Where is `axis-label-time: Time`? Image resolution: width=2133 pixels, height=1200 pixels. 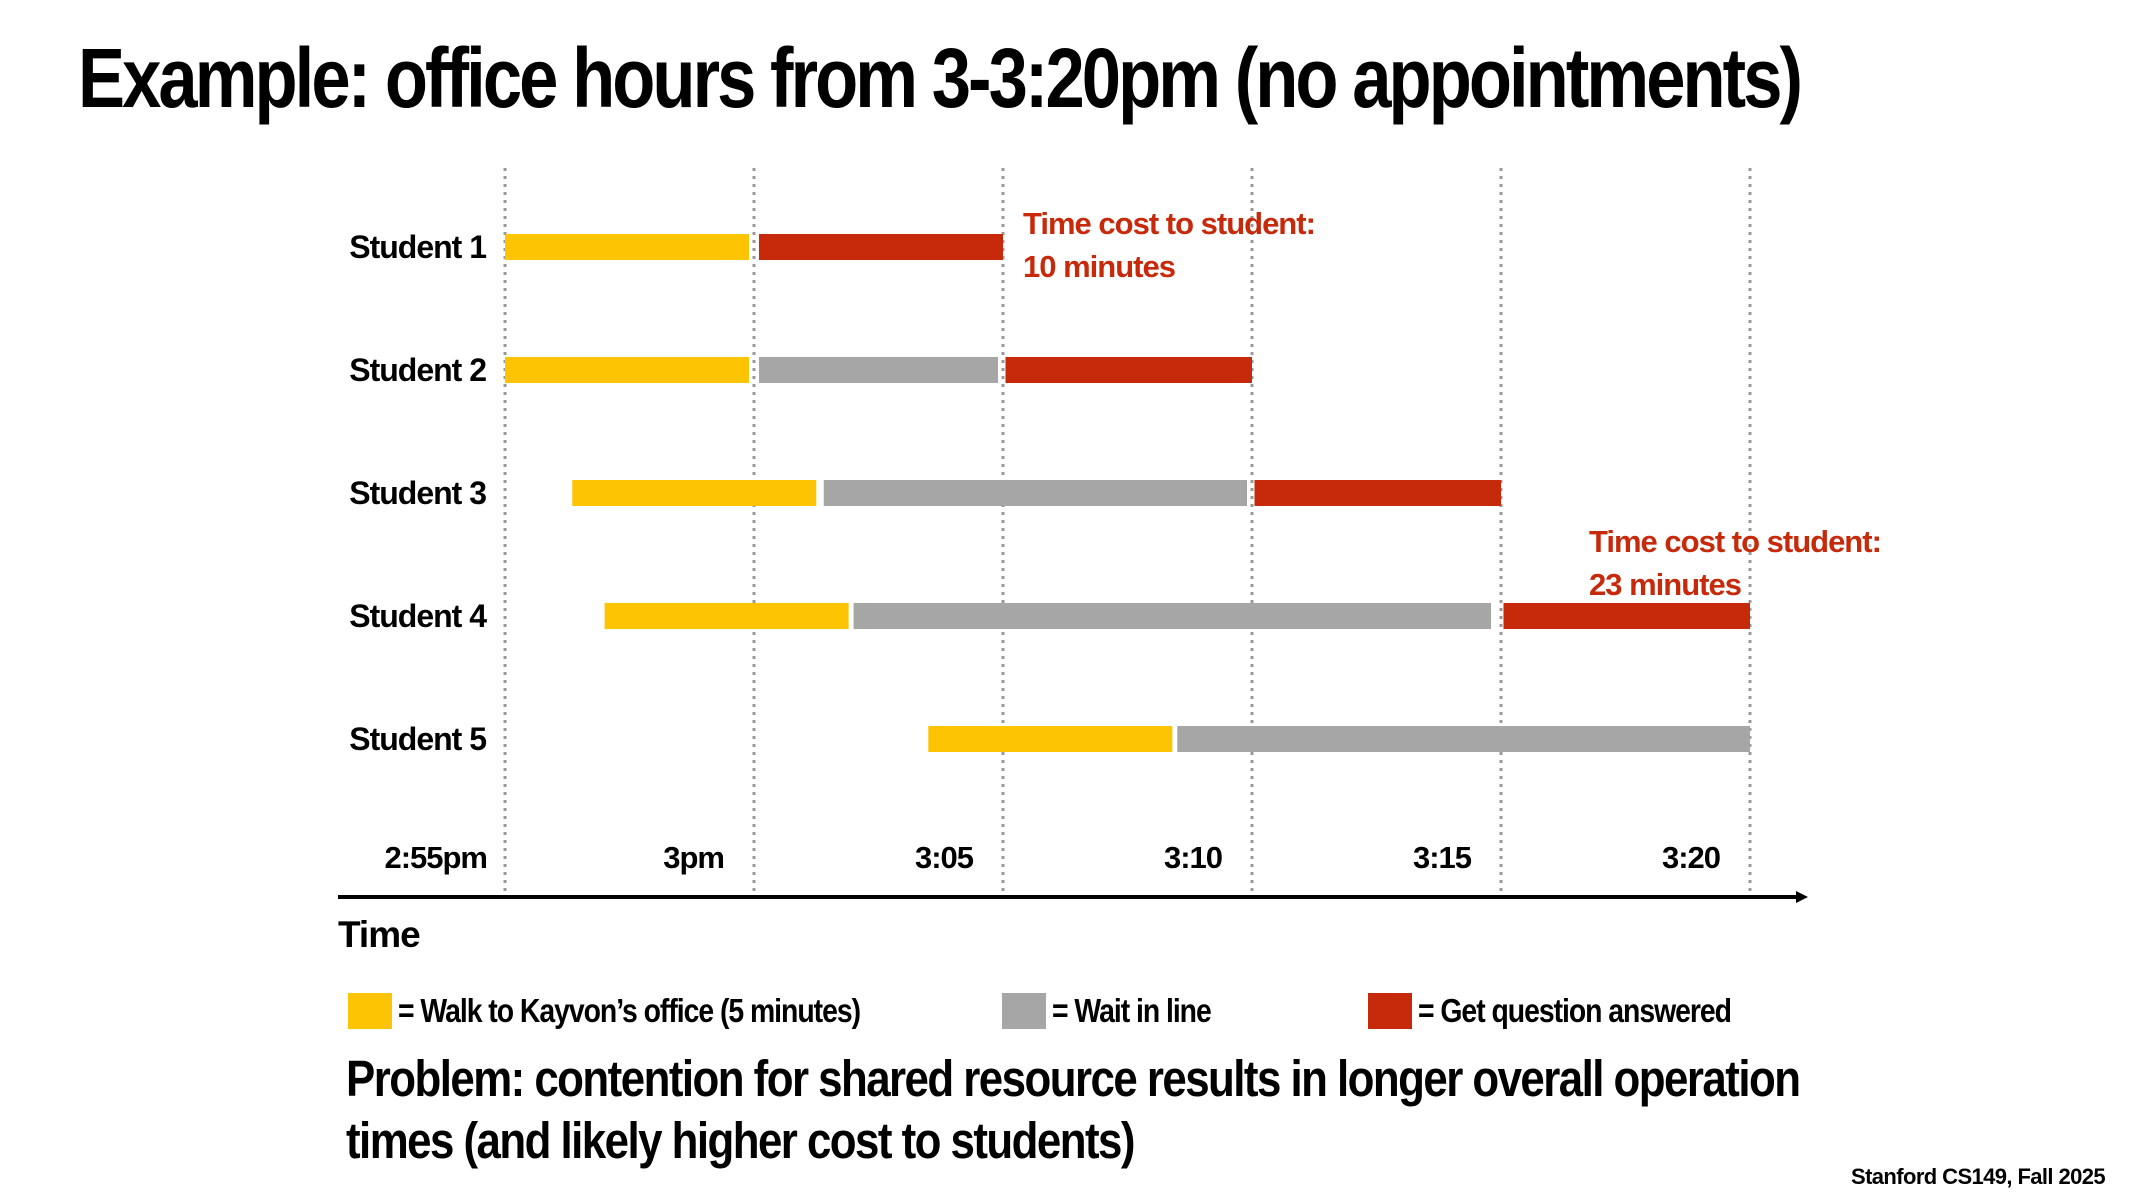 axis-label-time: Time is located at coordinates (379, 934).